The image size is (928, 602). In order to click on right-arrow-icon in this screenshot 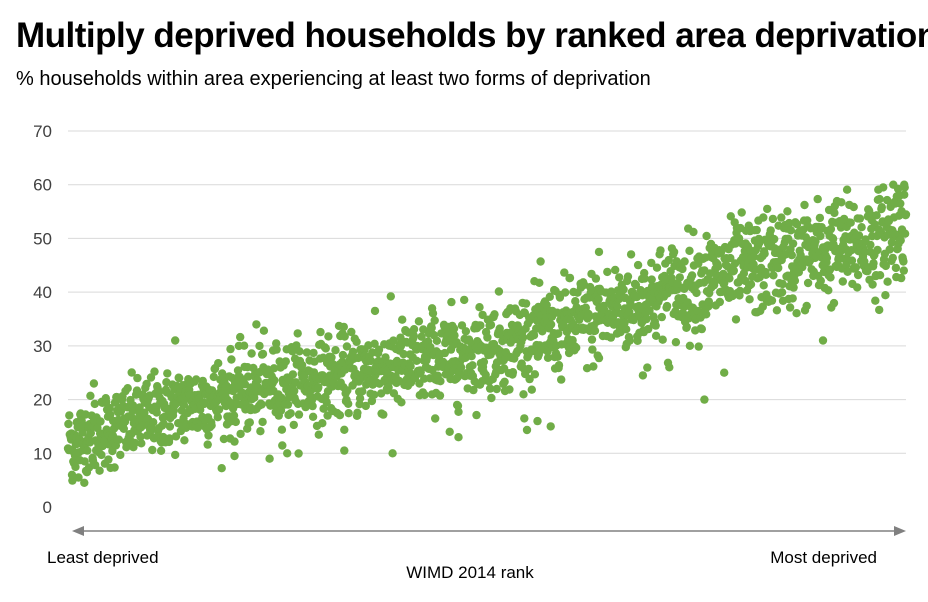, I will do `click(900, 531)`.